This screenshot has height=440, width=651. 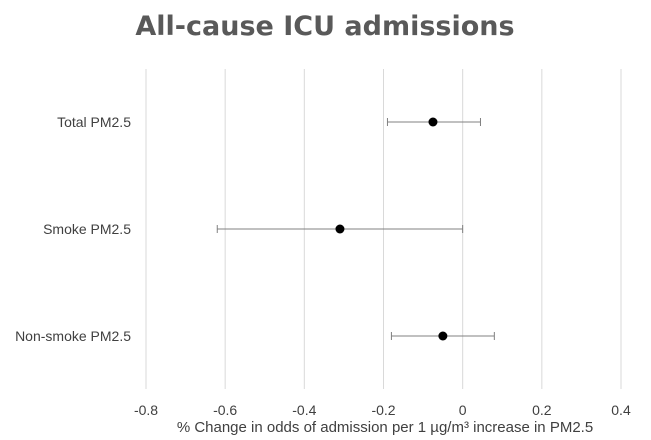 What do you see at coordinates (225, 410) in the screenshot?
I see `x-tick-label: -0.6` at bounding box center [225, 410].